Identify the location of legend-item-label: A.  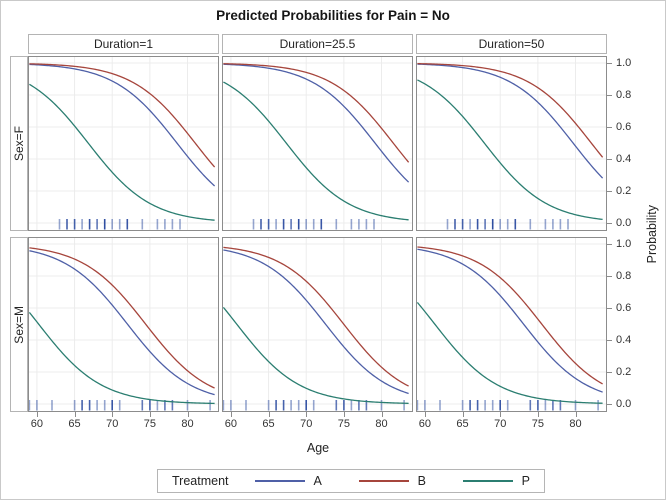
(317, 481).